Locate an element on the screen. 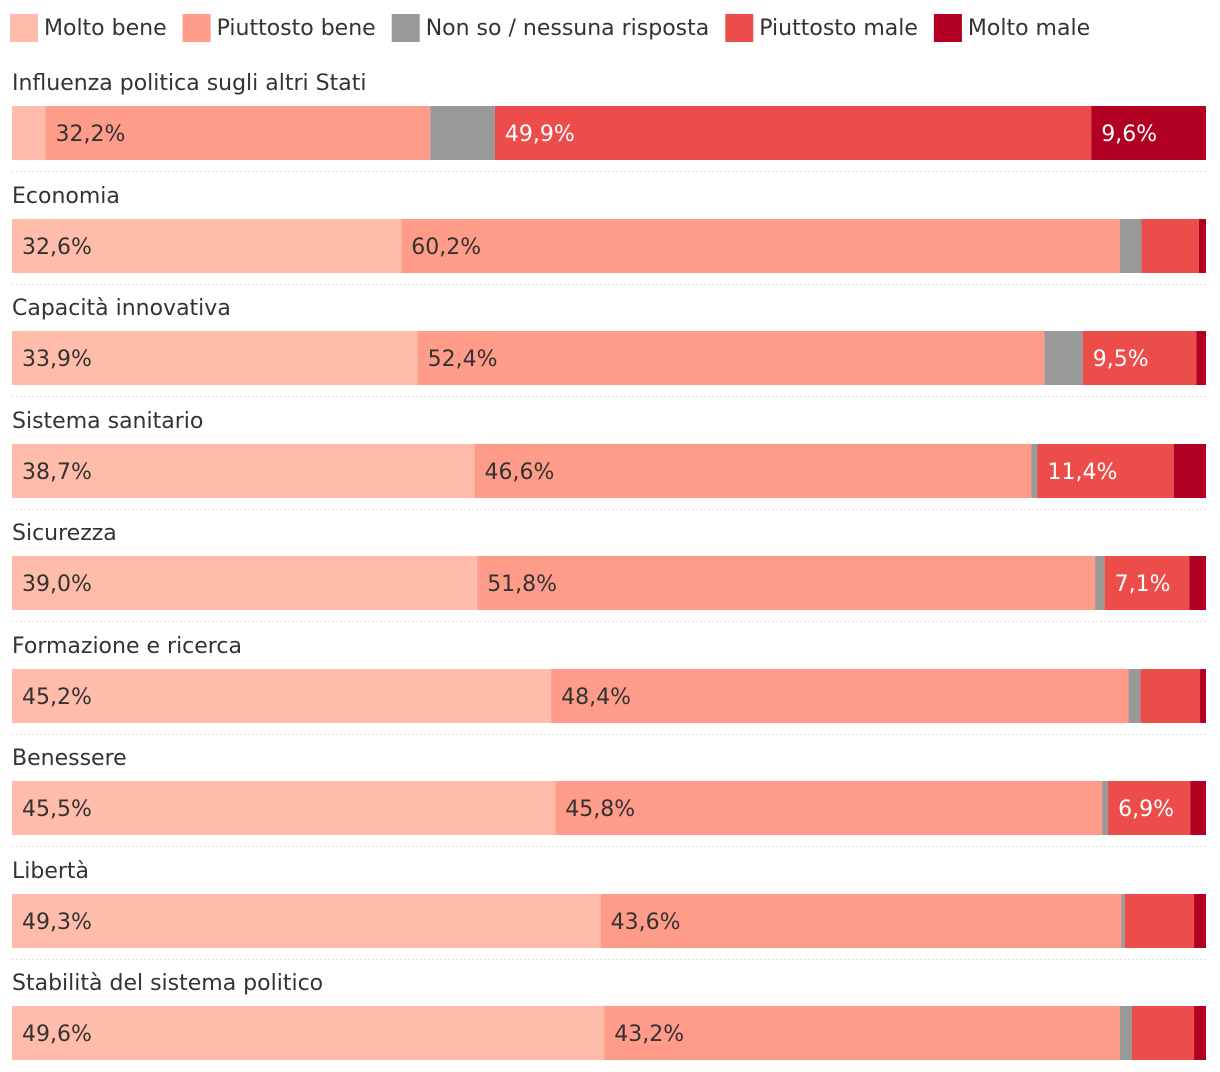 This screenshot has height=1072, width=1220. data-label-molto-bene: 33,9% is located at coordinates (57, 359).